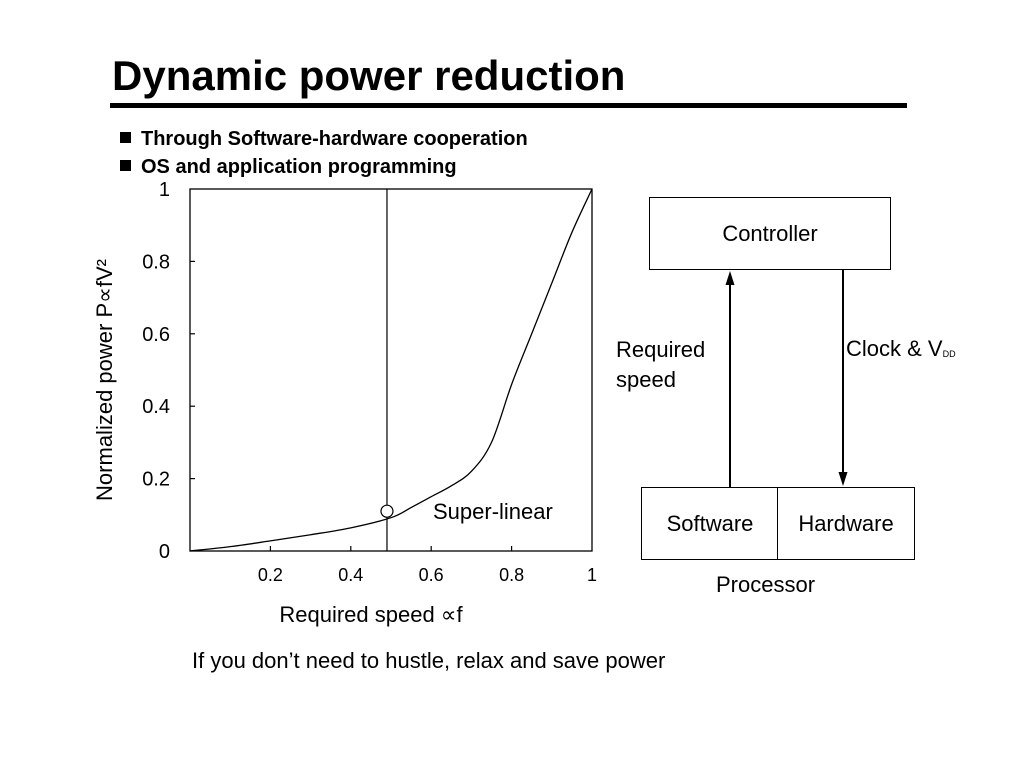 The width and height of the screenshot is (1024, 768). What do you see at coordinates (104, 380) in the screenshot?
I see `y-axis-label: Normalized power P∝fV²` at bounding box center [104, 380].